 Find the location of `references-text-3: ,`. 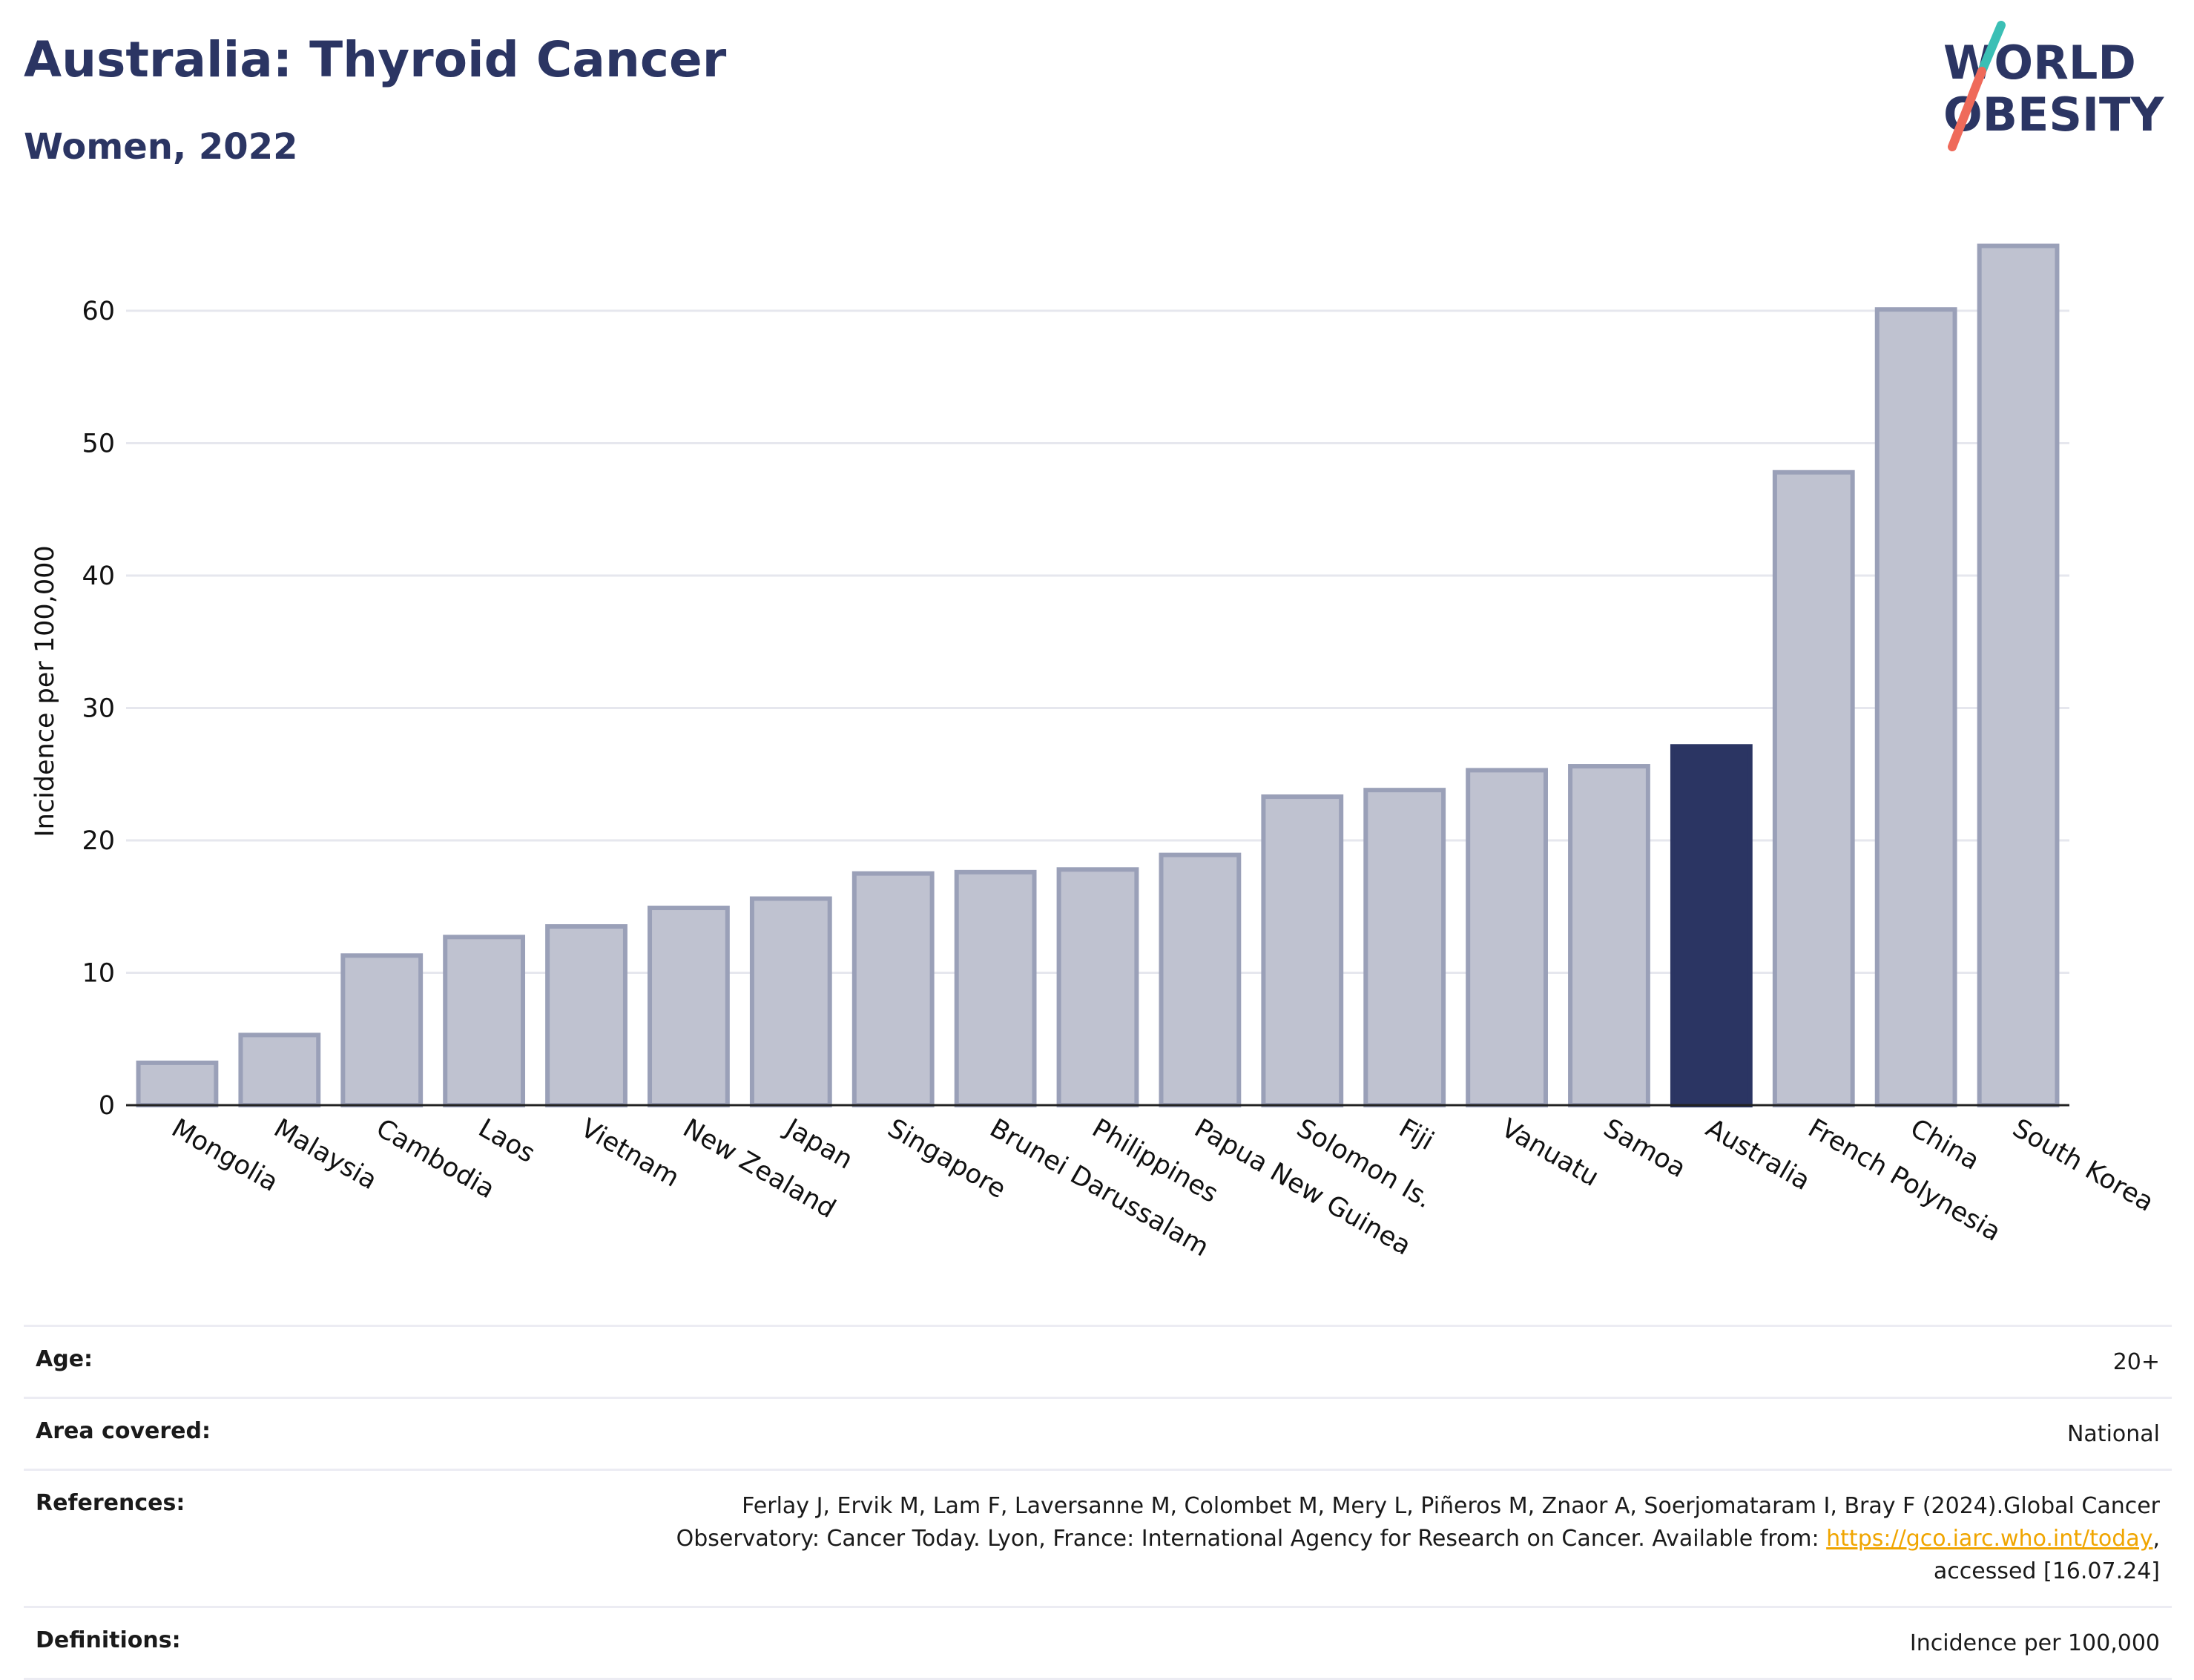

references-text-3: , is located at coordinates (2156, 1539).